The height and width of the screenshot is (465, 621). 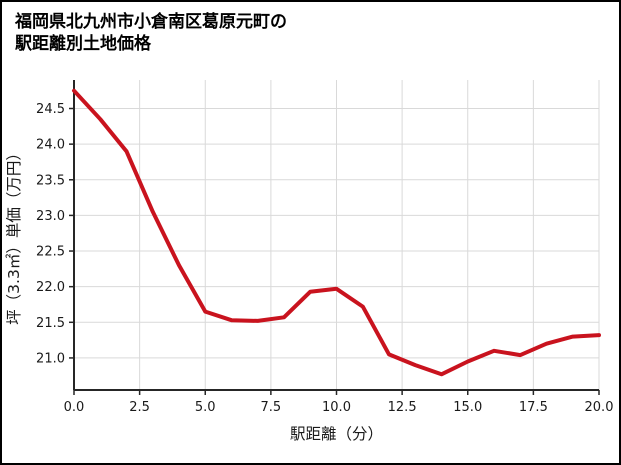 What do you see at coordinates (83, 44) in the screenshot?
I see `chart-title-line2: 駅距離別土地価格` at bounding box center [83, 44].